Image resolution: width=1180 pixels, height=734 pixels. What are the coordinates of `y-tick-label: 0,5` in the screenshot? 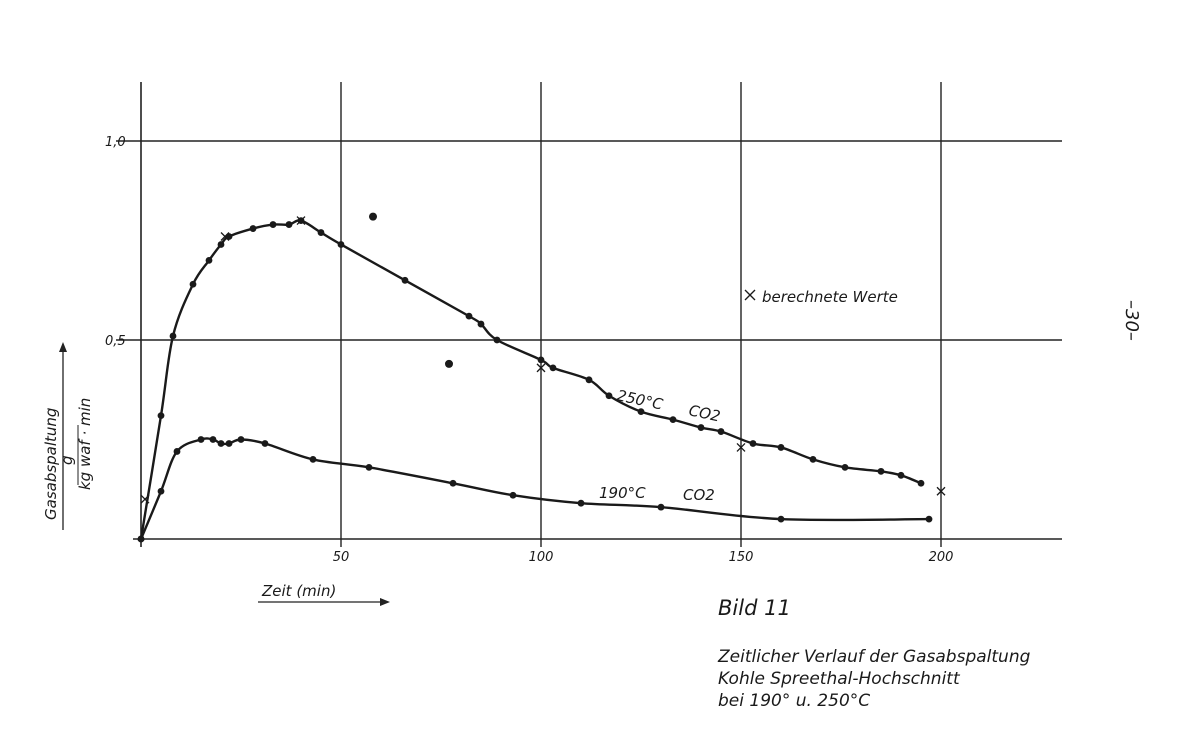 It's located at (115, 341).